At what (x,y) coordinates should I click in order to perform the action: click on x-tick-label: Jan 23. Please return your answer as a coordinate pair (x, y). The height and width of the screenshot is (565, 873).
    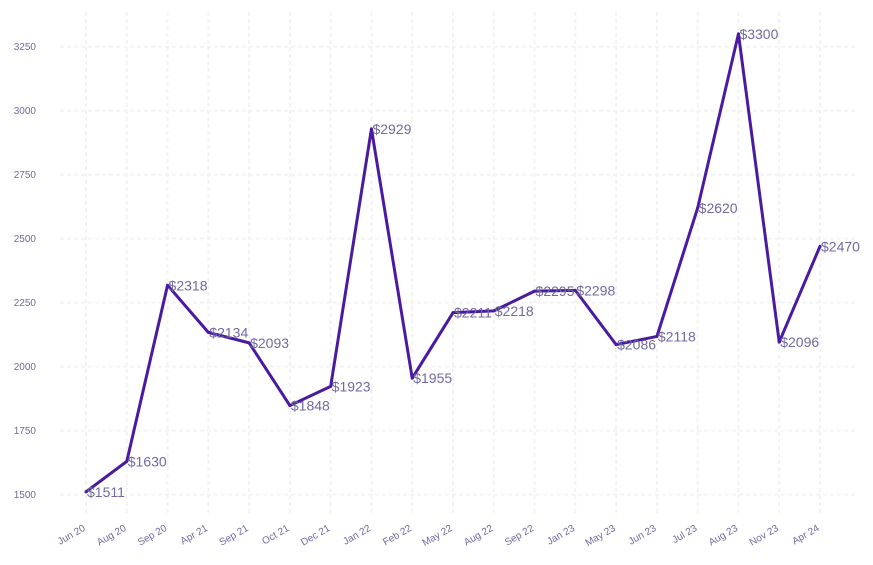
    Looking at the image, I should click on (561, 535).